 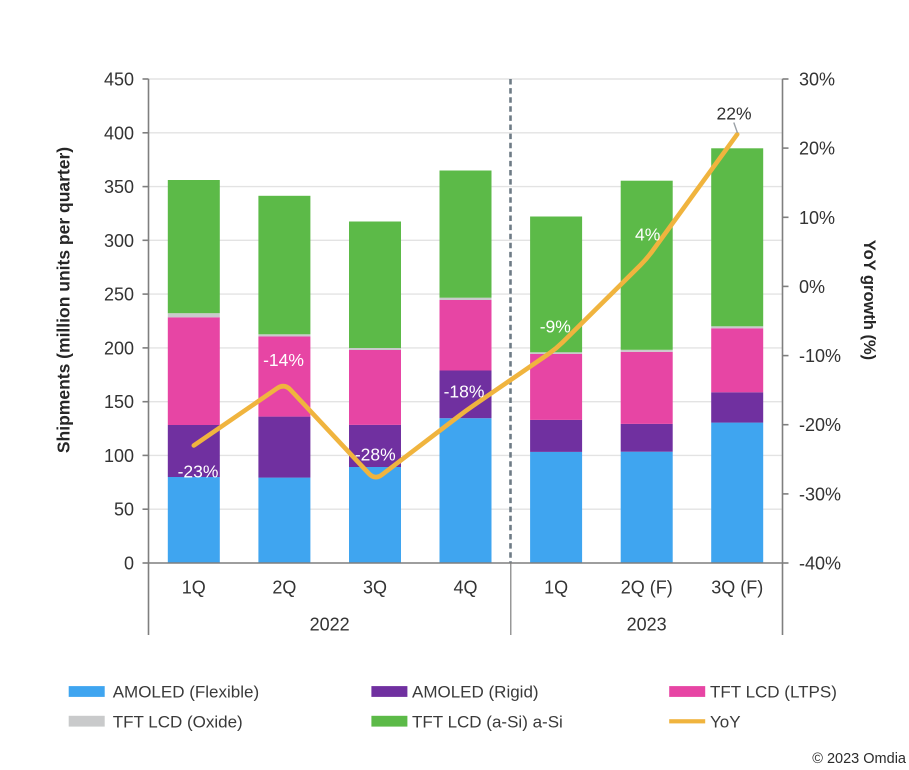 I want to click on svg-text: 20%, so click(x=817, y=149).